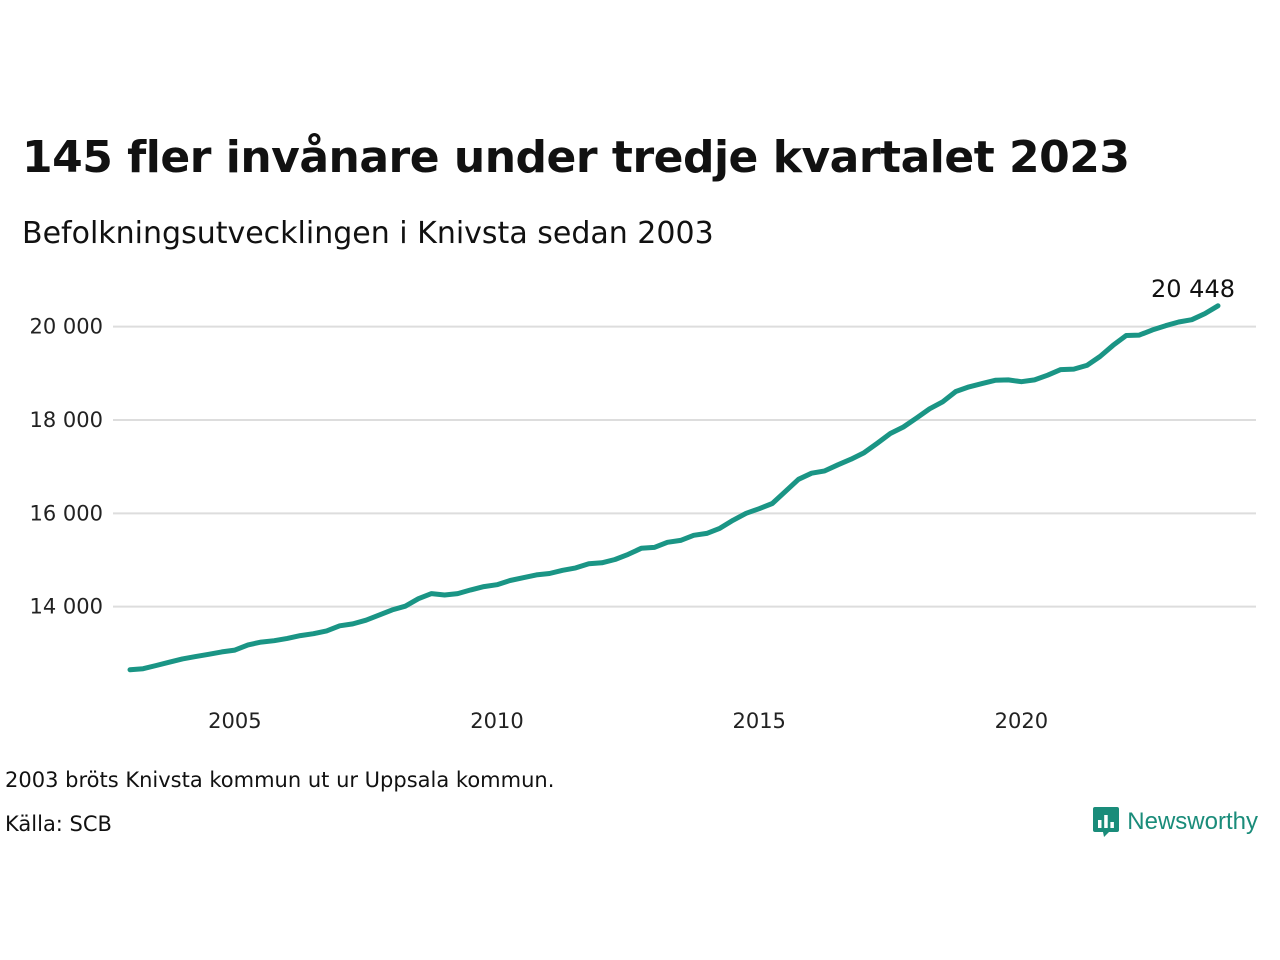 The width and height of the screenshot is (1280, 960). Describe the element at coordinates (66, 513) in the screenshot. I see `y-tick-label: 16 000` at that location.